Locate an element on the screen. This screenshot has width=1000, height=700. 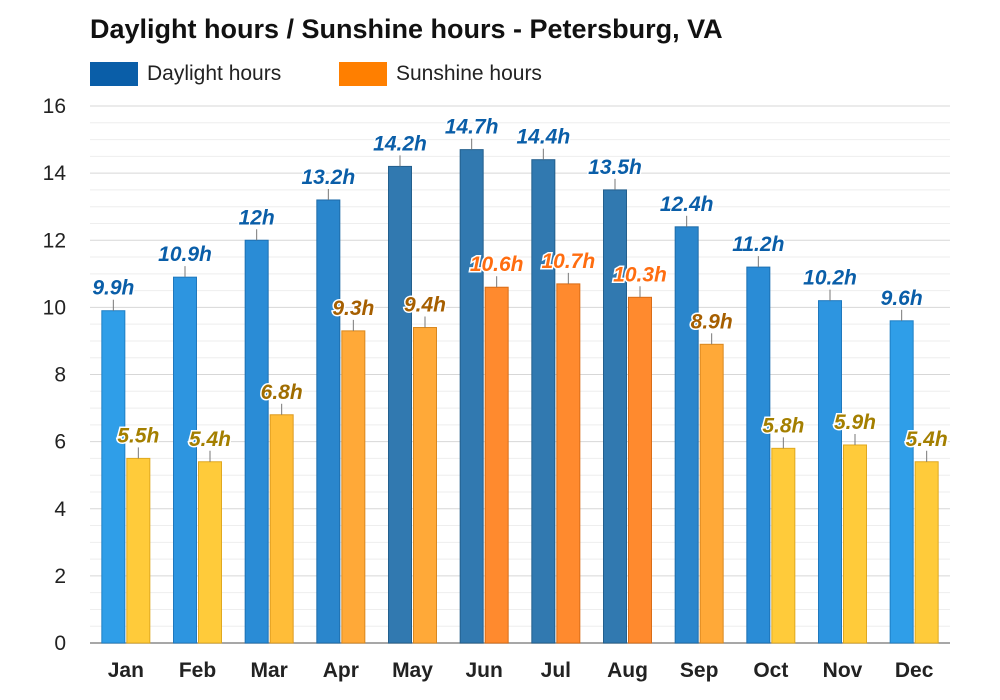
data-label-sunshine: 5.9h is located at coordinates (855, 422).